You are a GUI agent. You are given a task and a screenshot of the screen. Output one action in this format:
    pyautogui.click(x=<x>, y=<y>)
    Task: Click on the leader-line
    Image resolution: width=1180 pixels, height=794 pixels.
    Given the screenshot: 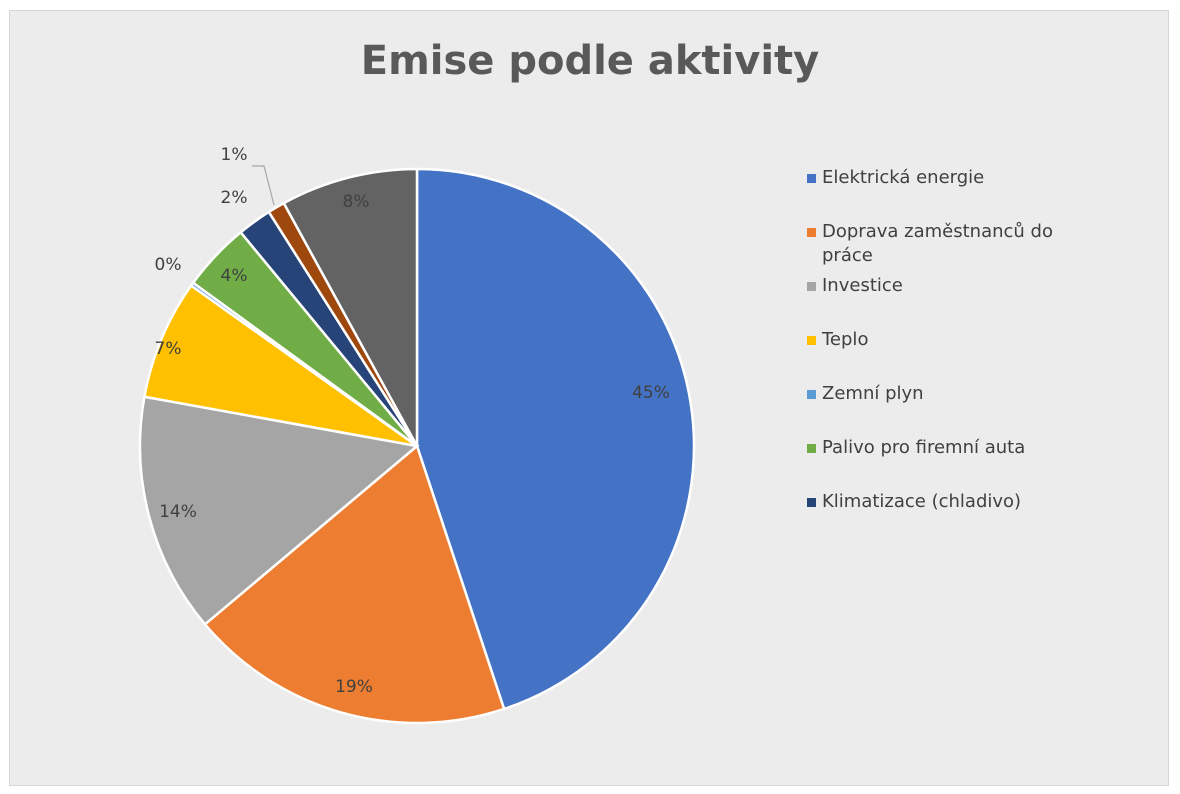 What is the action you would take?
    pyautogui.click(x=263, y=185)
    